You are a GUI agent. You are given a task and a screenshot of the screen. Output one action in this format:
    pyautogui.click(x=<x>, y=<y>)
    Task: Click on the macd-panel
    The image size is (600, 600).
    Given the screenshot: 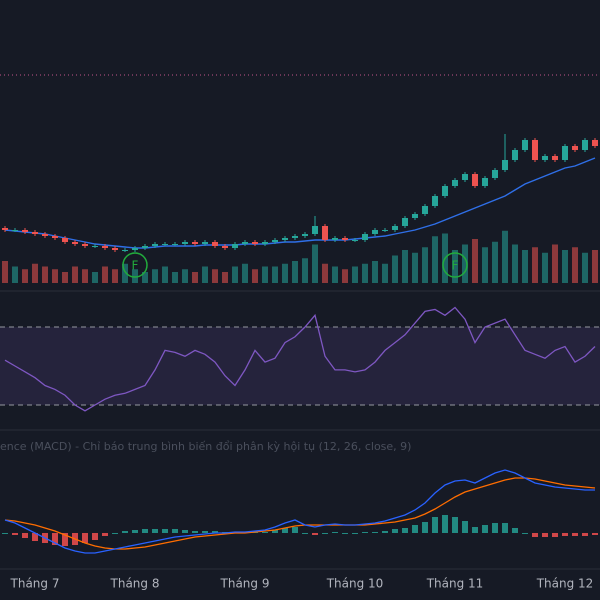 What is the action you would take?
    pyautogui.click(x=300, y=511)
    